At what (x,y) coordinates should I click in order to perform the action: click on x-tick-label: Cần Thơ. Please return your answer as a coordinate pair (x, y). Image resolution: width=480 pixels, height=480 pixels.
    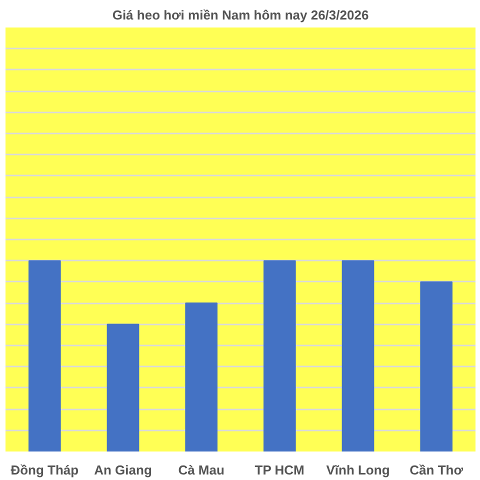
    Looking at the image, I should click on (437, 470).